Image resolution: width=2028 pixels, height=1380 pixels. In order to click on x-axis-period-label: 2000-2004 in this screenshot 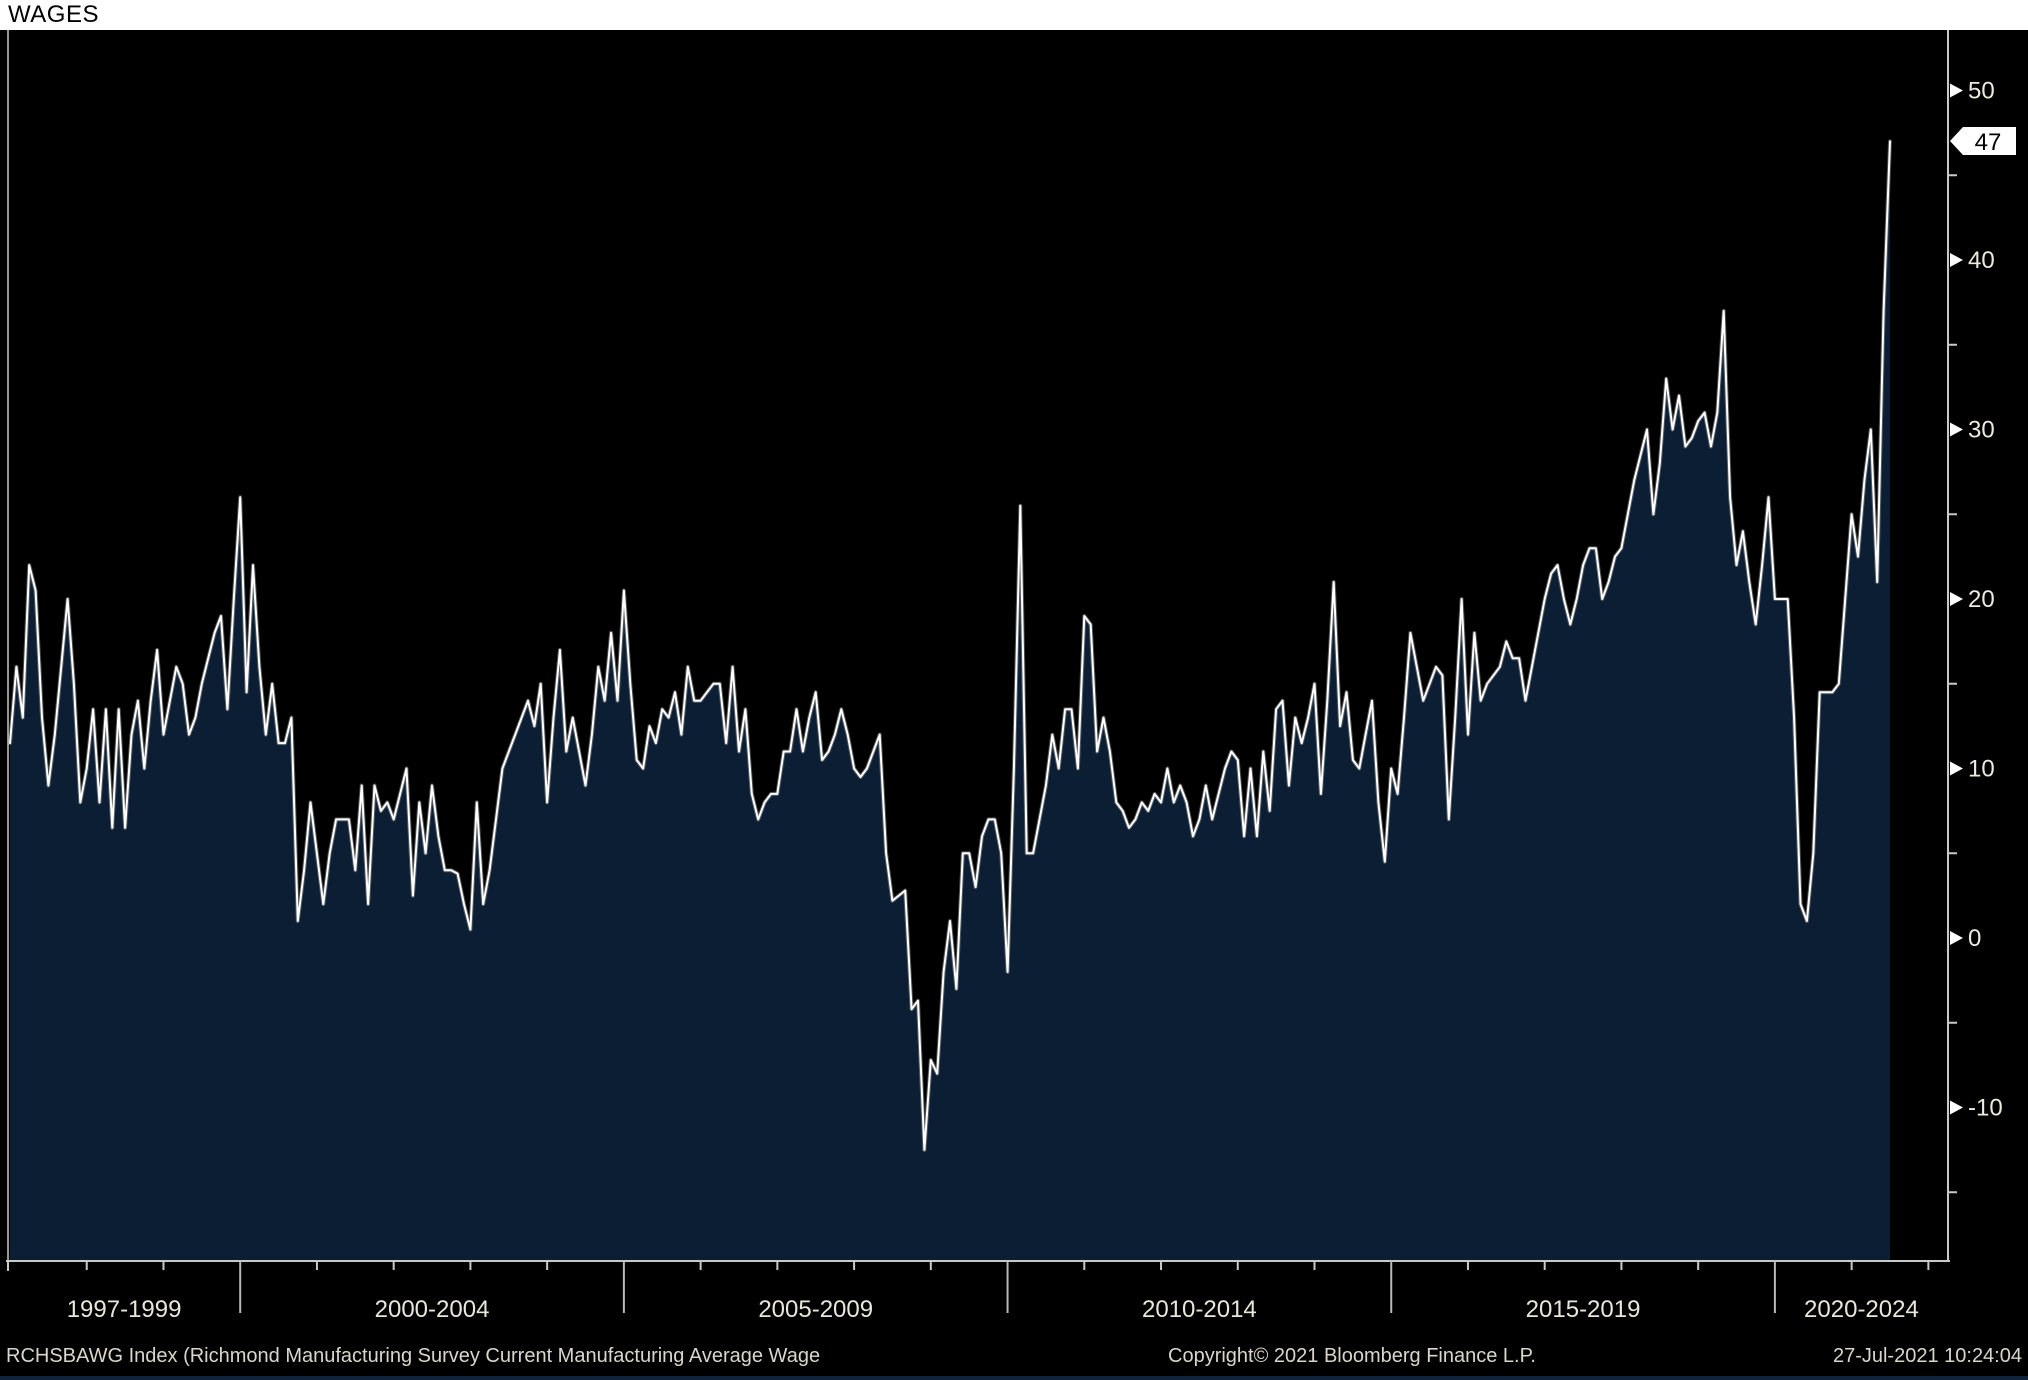, I will do `click(432, 1309)`.